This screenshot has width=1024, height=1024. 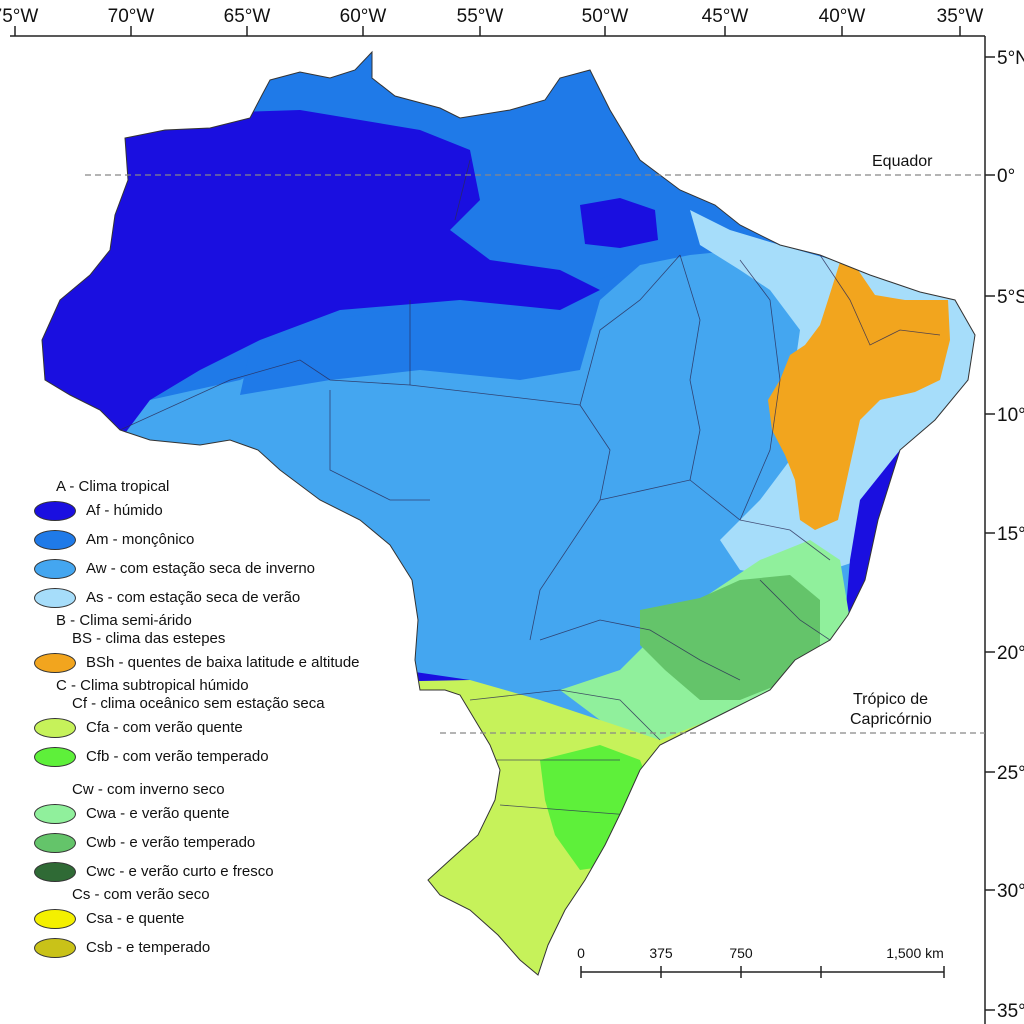 What do you see at coordinates (229, 918) in the screenshot?
I see `legend-item-csa: Csa - e quente` at bounding box center [229, 918].